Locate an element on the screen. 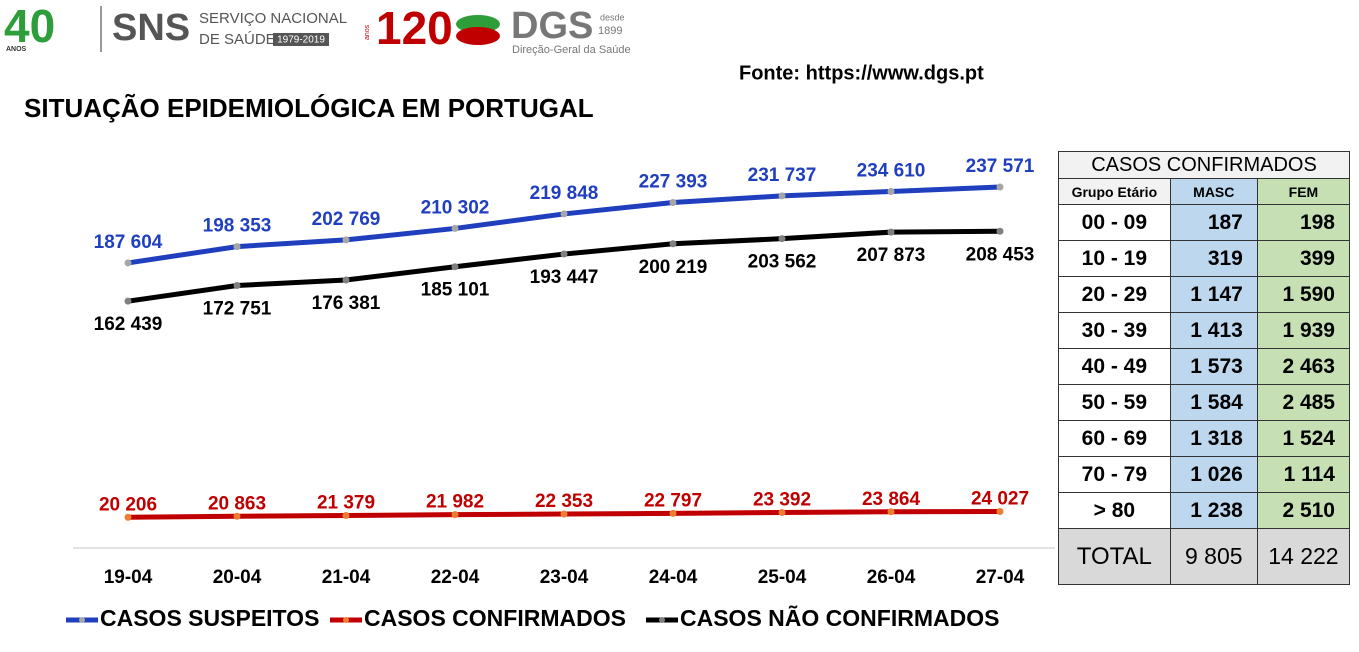 The height and width of the screenshot is (652, 1359). logo-period-bg is located at coordinates (301, 39).